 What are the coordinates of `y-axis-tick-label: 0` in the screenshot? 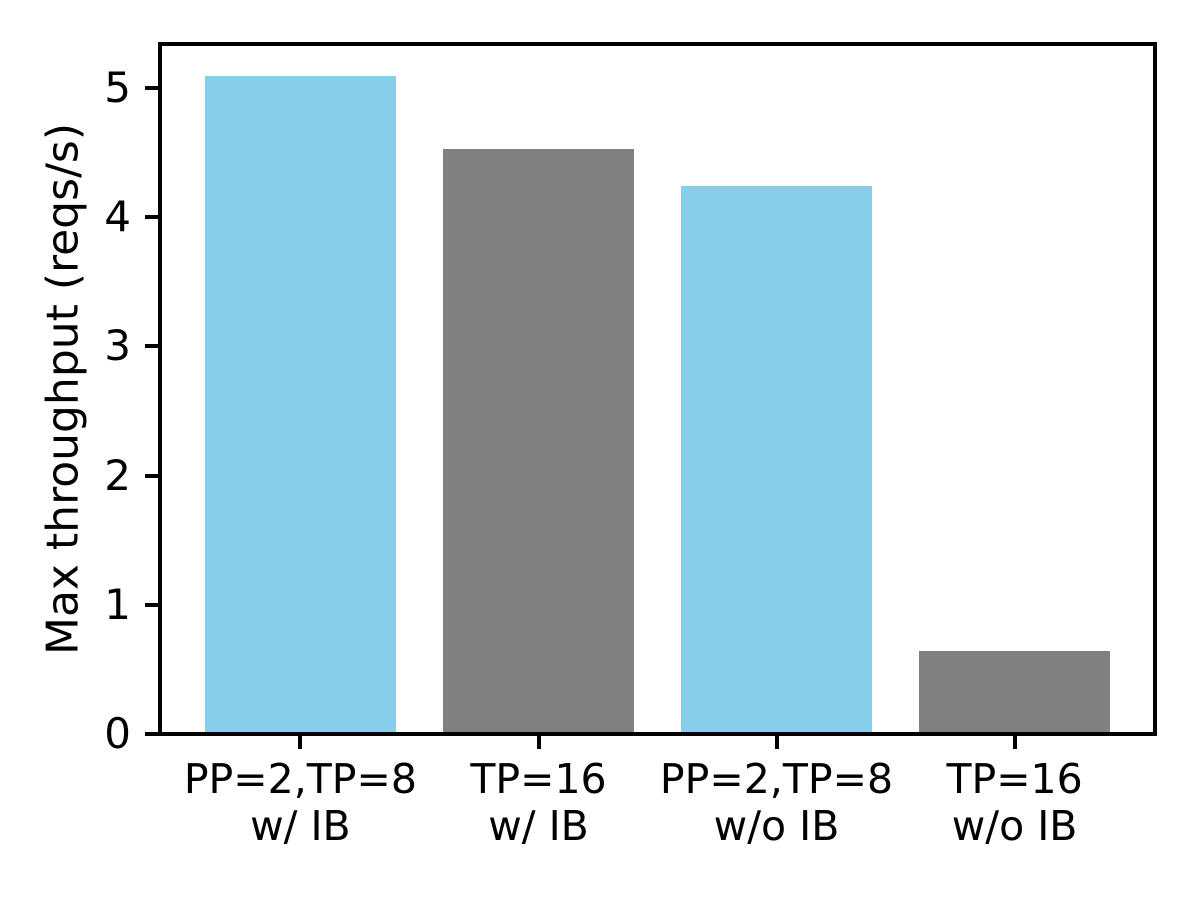 It's located at (117, 733).